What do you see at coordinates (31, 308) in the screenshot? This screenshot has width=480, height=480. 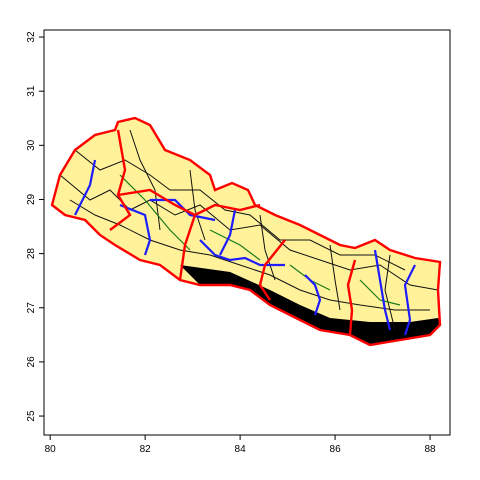 I see `y-tick-label: 27` at bounding box center [31, 308].